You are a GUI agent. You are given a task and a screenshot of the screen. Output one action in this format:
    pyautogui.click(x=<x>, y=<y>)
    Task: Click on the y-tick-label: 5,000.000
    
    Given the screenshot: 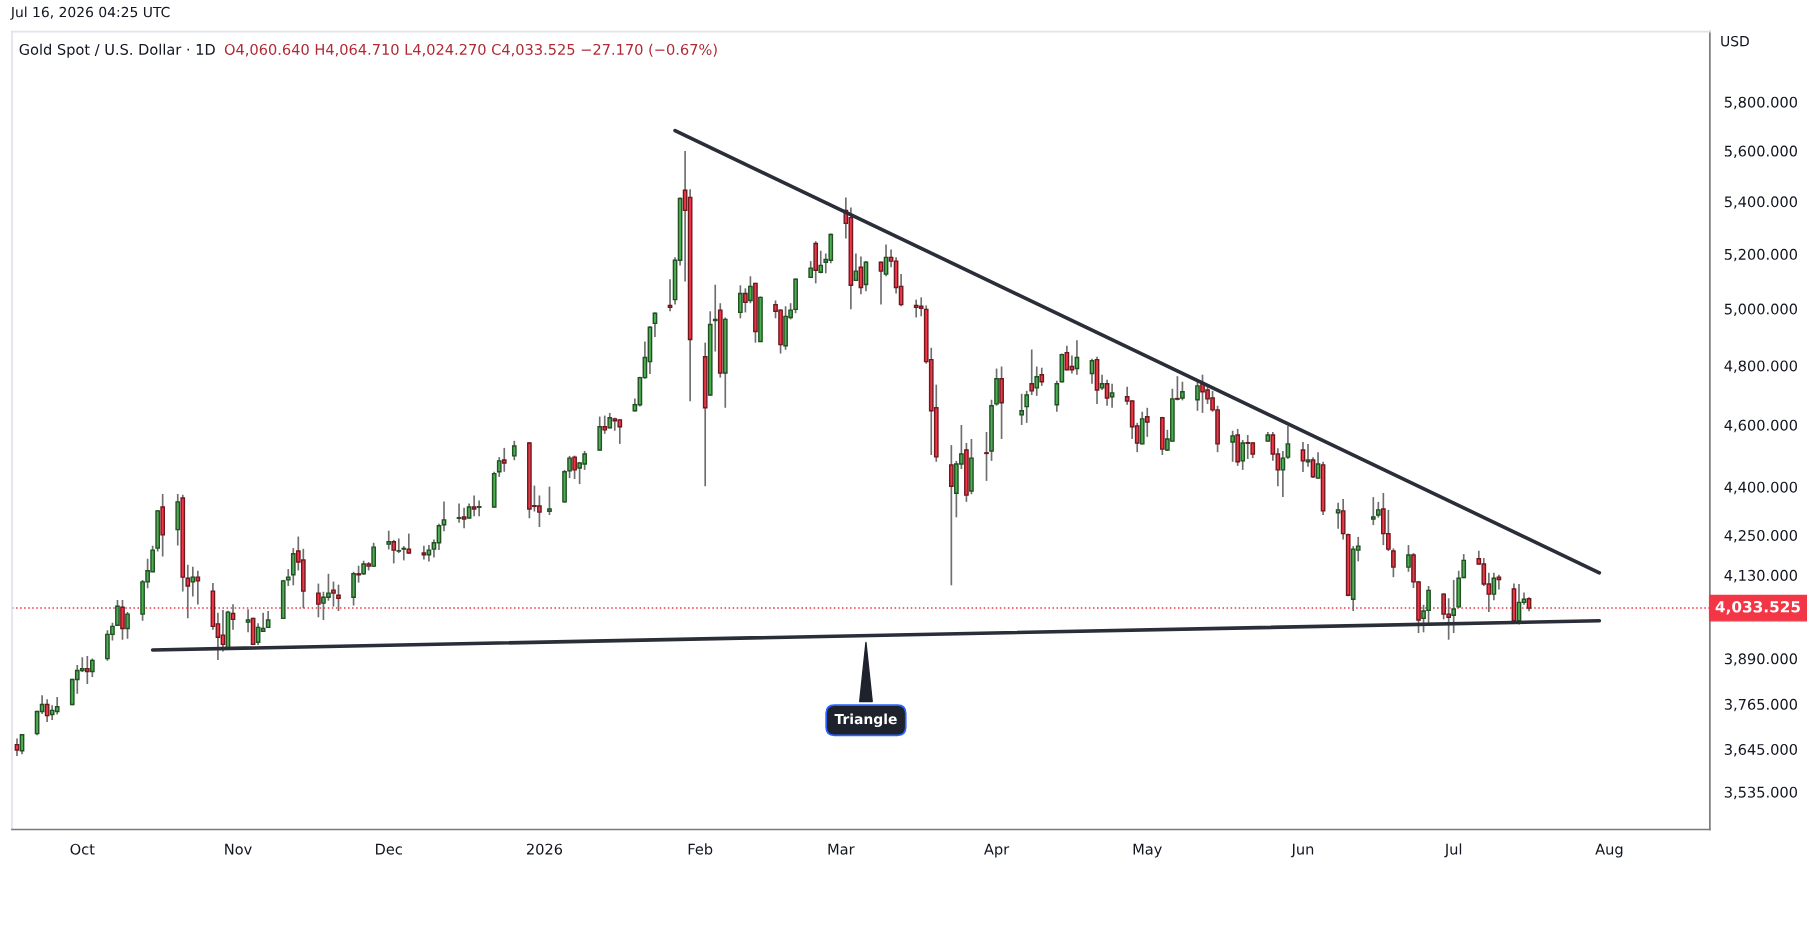 What is the action you would take?
    pyautogui.click(x=1761, y=310)
    